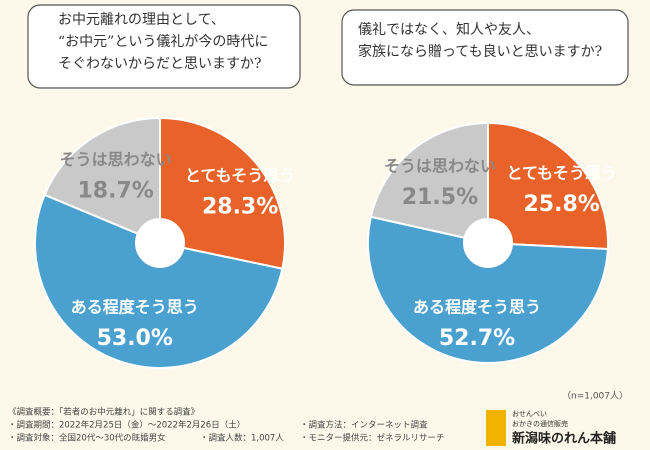  I want to click on note: ・調査期間：2022年2月25日（金）～2022年2月26日（土）, so click(126, 425).